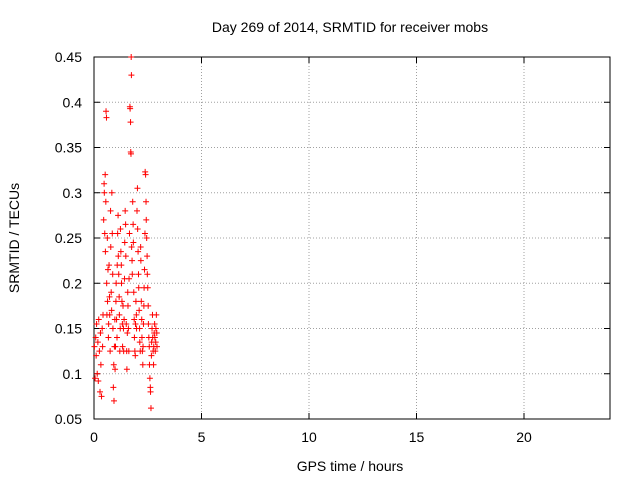 The width and height of the screenshot is (640, 480). I want to click on x-tick-label: 5, so click(202, 437).